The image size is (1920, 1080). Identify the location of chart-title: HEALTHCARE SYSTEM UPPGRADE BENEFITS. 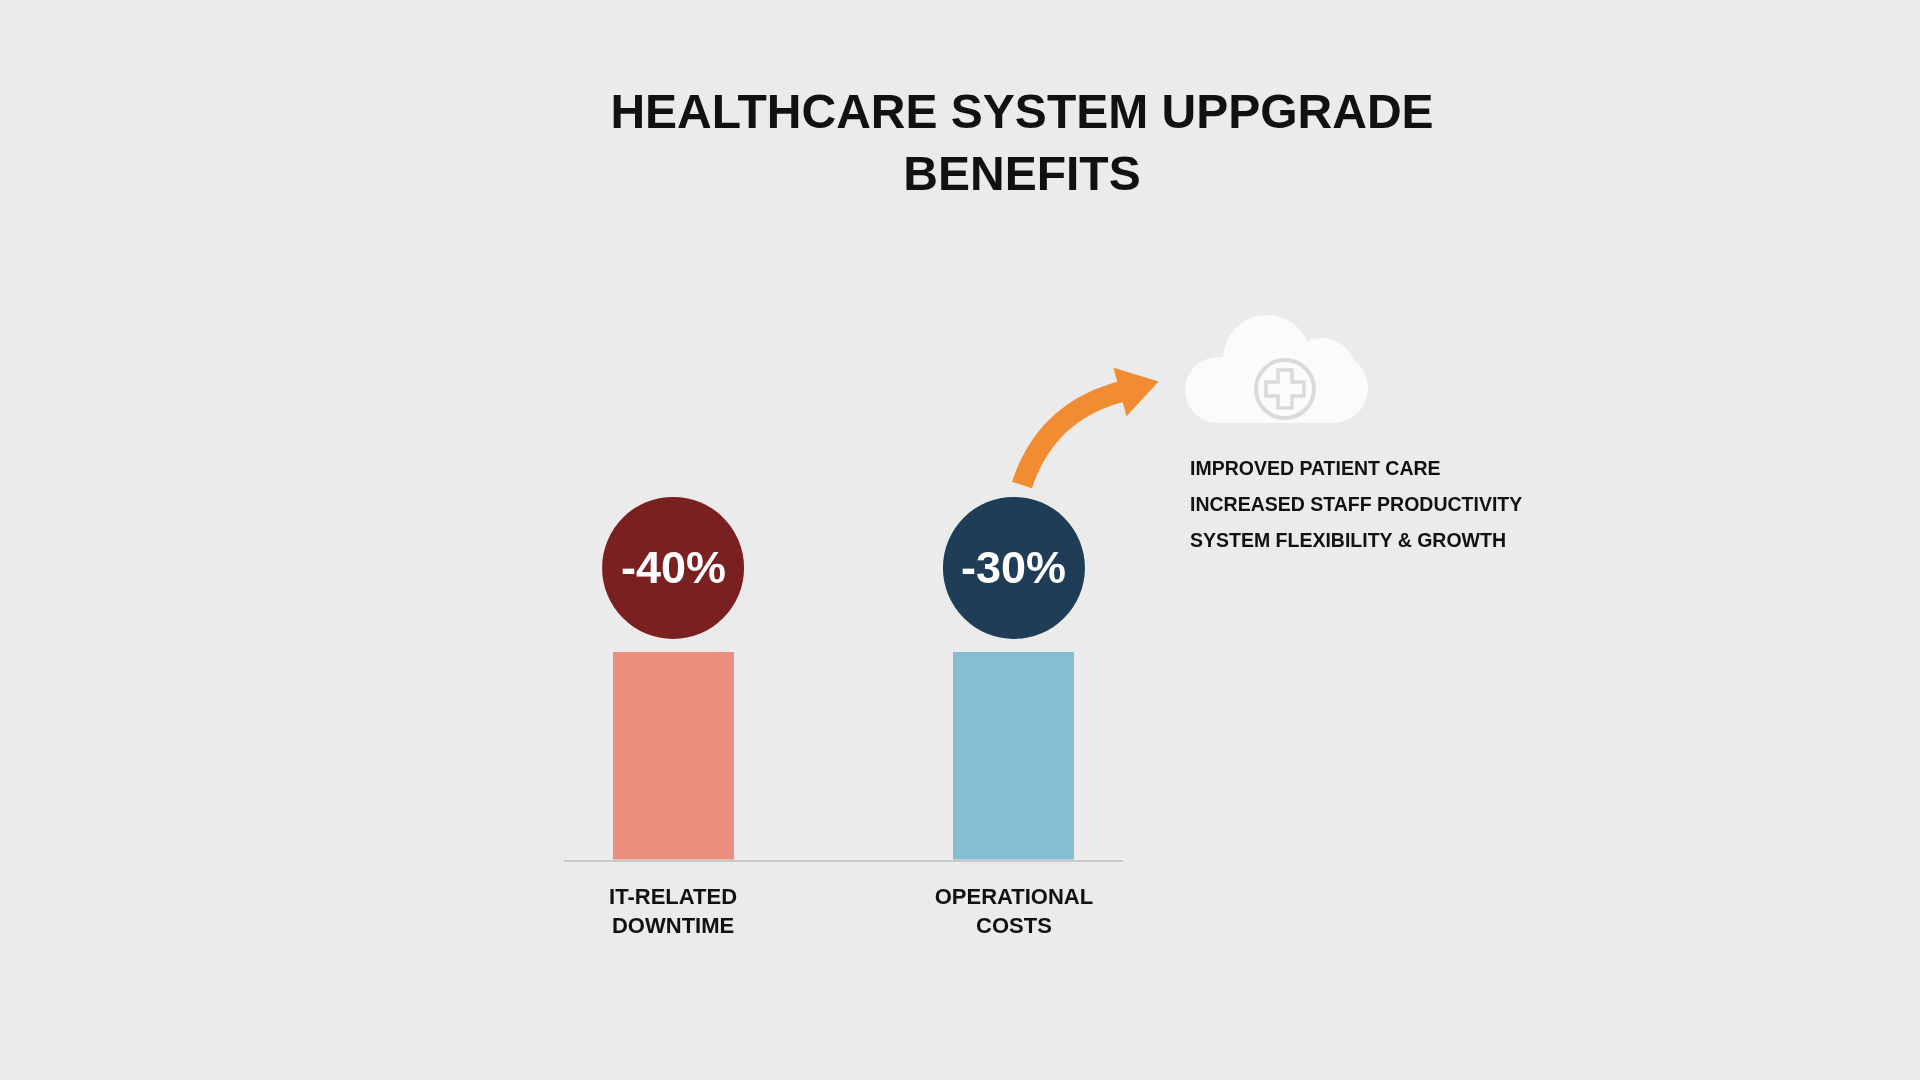
(1022, 143).